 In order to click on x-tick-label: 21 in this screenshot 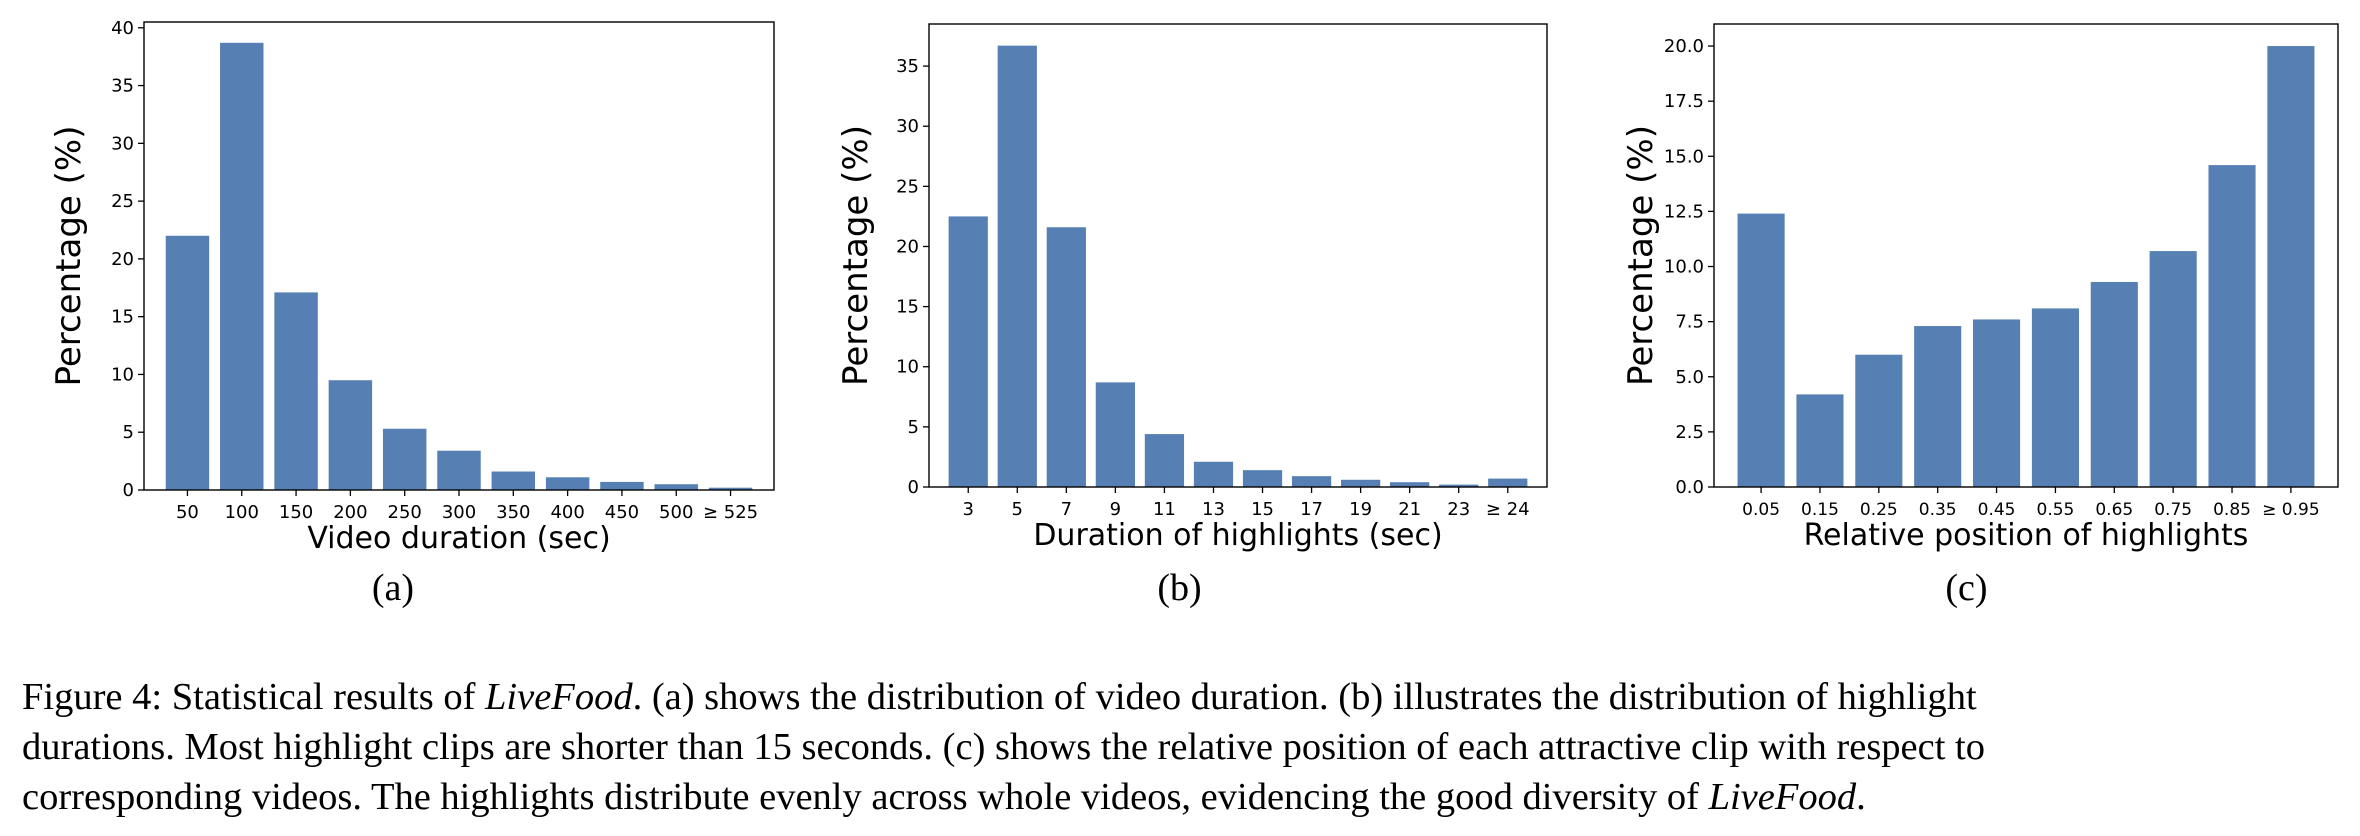, I will do `click(1409, 509)`.